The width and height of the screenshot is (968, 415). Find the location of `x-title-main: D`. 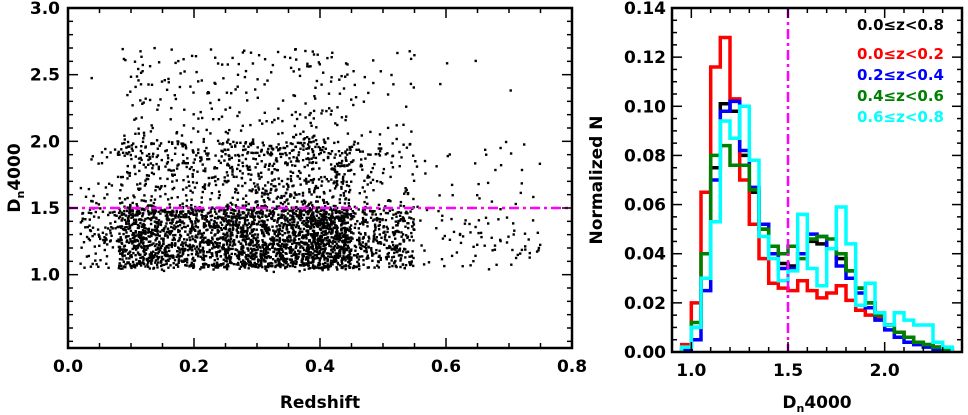

x-title-main: D is located at coordinates (789, 403).